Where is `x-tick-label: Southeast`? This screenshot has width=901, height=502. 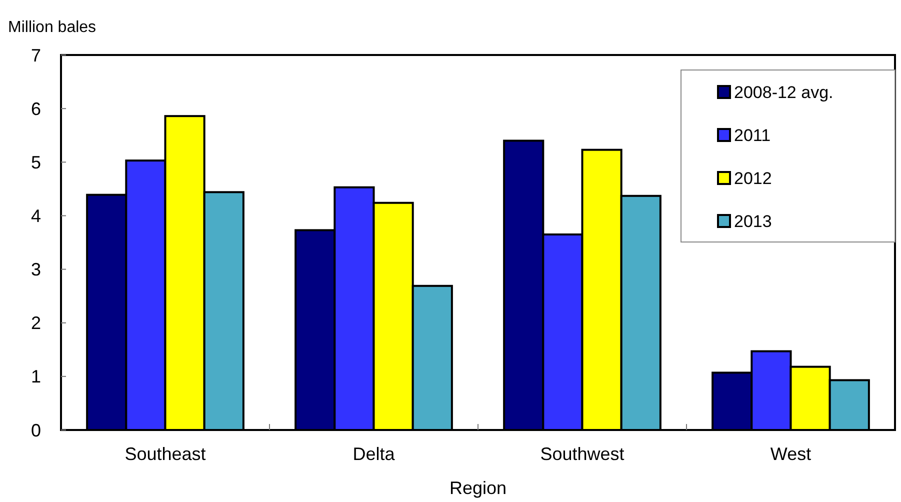
x-tick-label: Southeast is located at coordinates (165, 454).